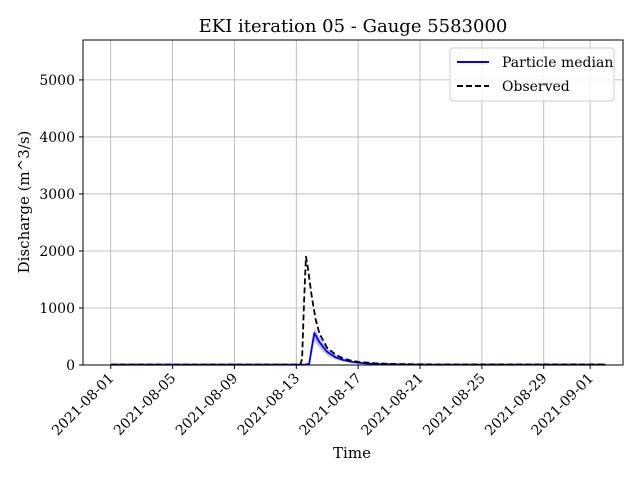  What do you see at coordinates (392, 405) in the screenshot?
I see `x-tick-label: 2021-08-21` at bounding box center [392, 405].